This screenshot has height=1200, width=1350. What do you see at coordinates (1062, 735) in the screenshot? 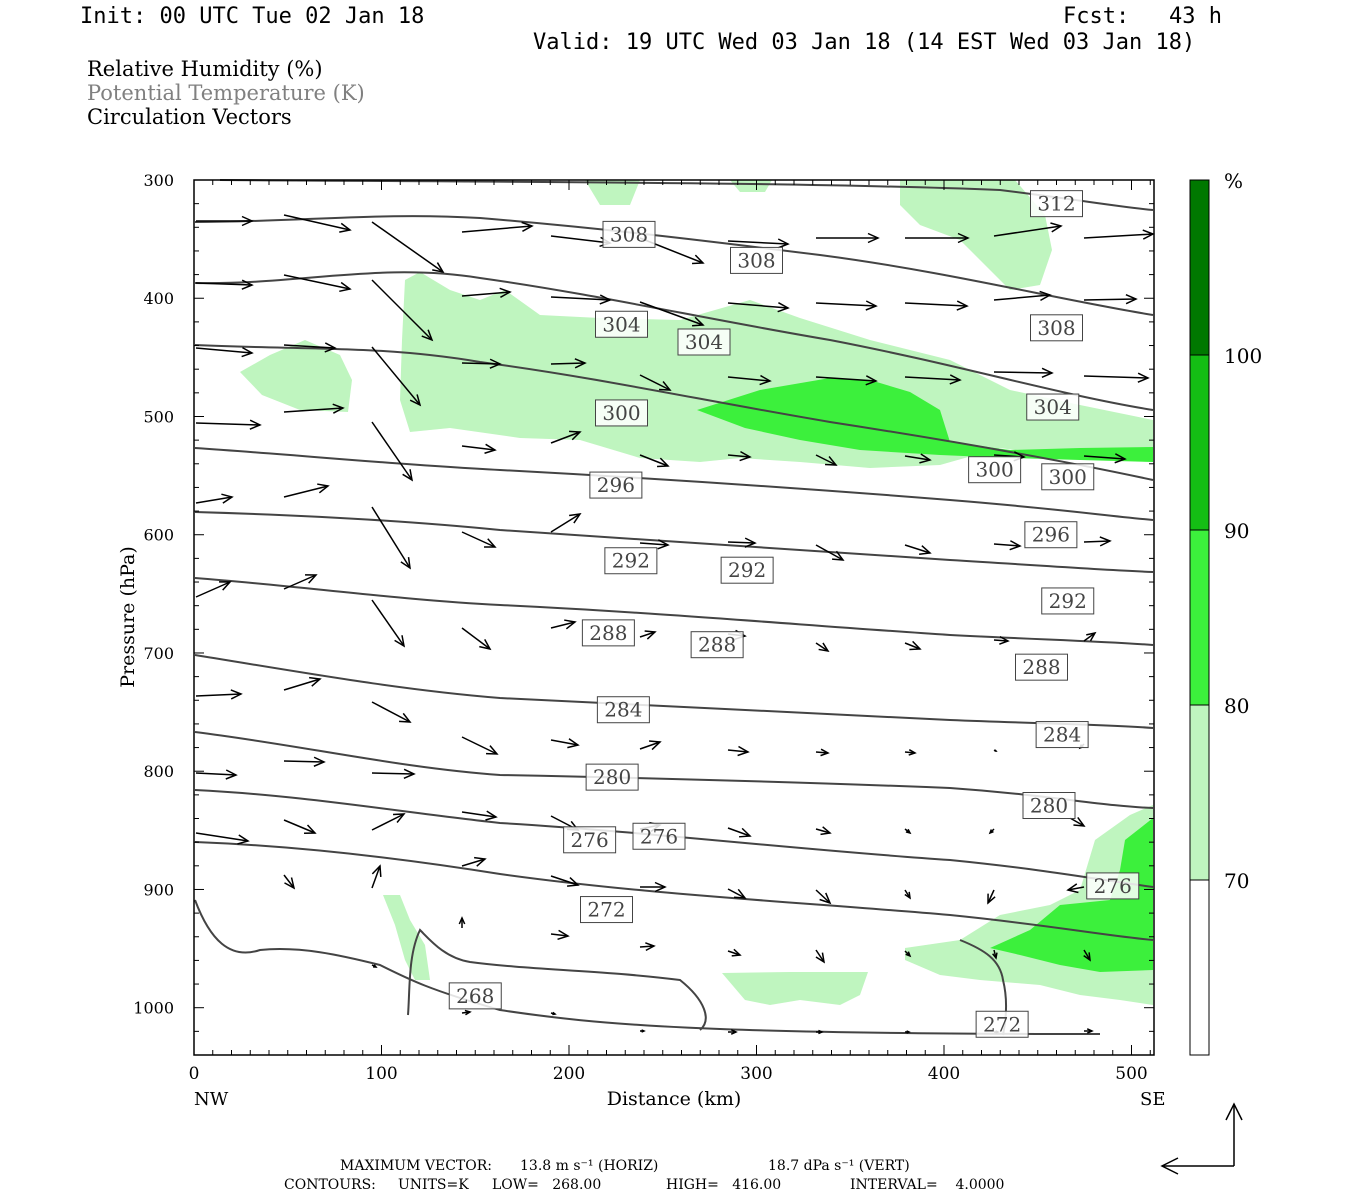
I see `contour-label: 284` at bounding box center [1062, 735].